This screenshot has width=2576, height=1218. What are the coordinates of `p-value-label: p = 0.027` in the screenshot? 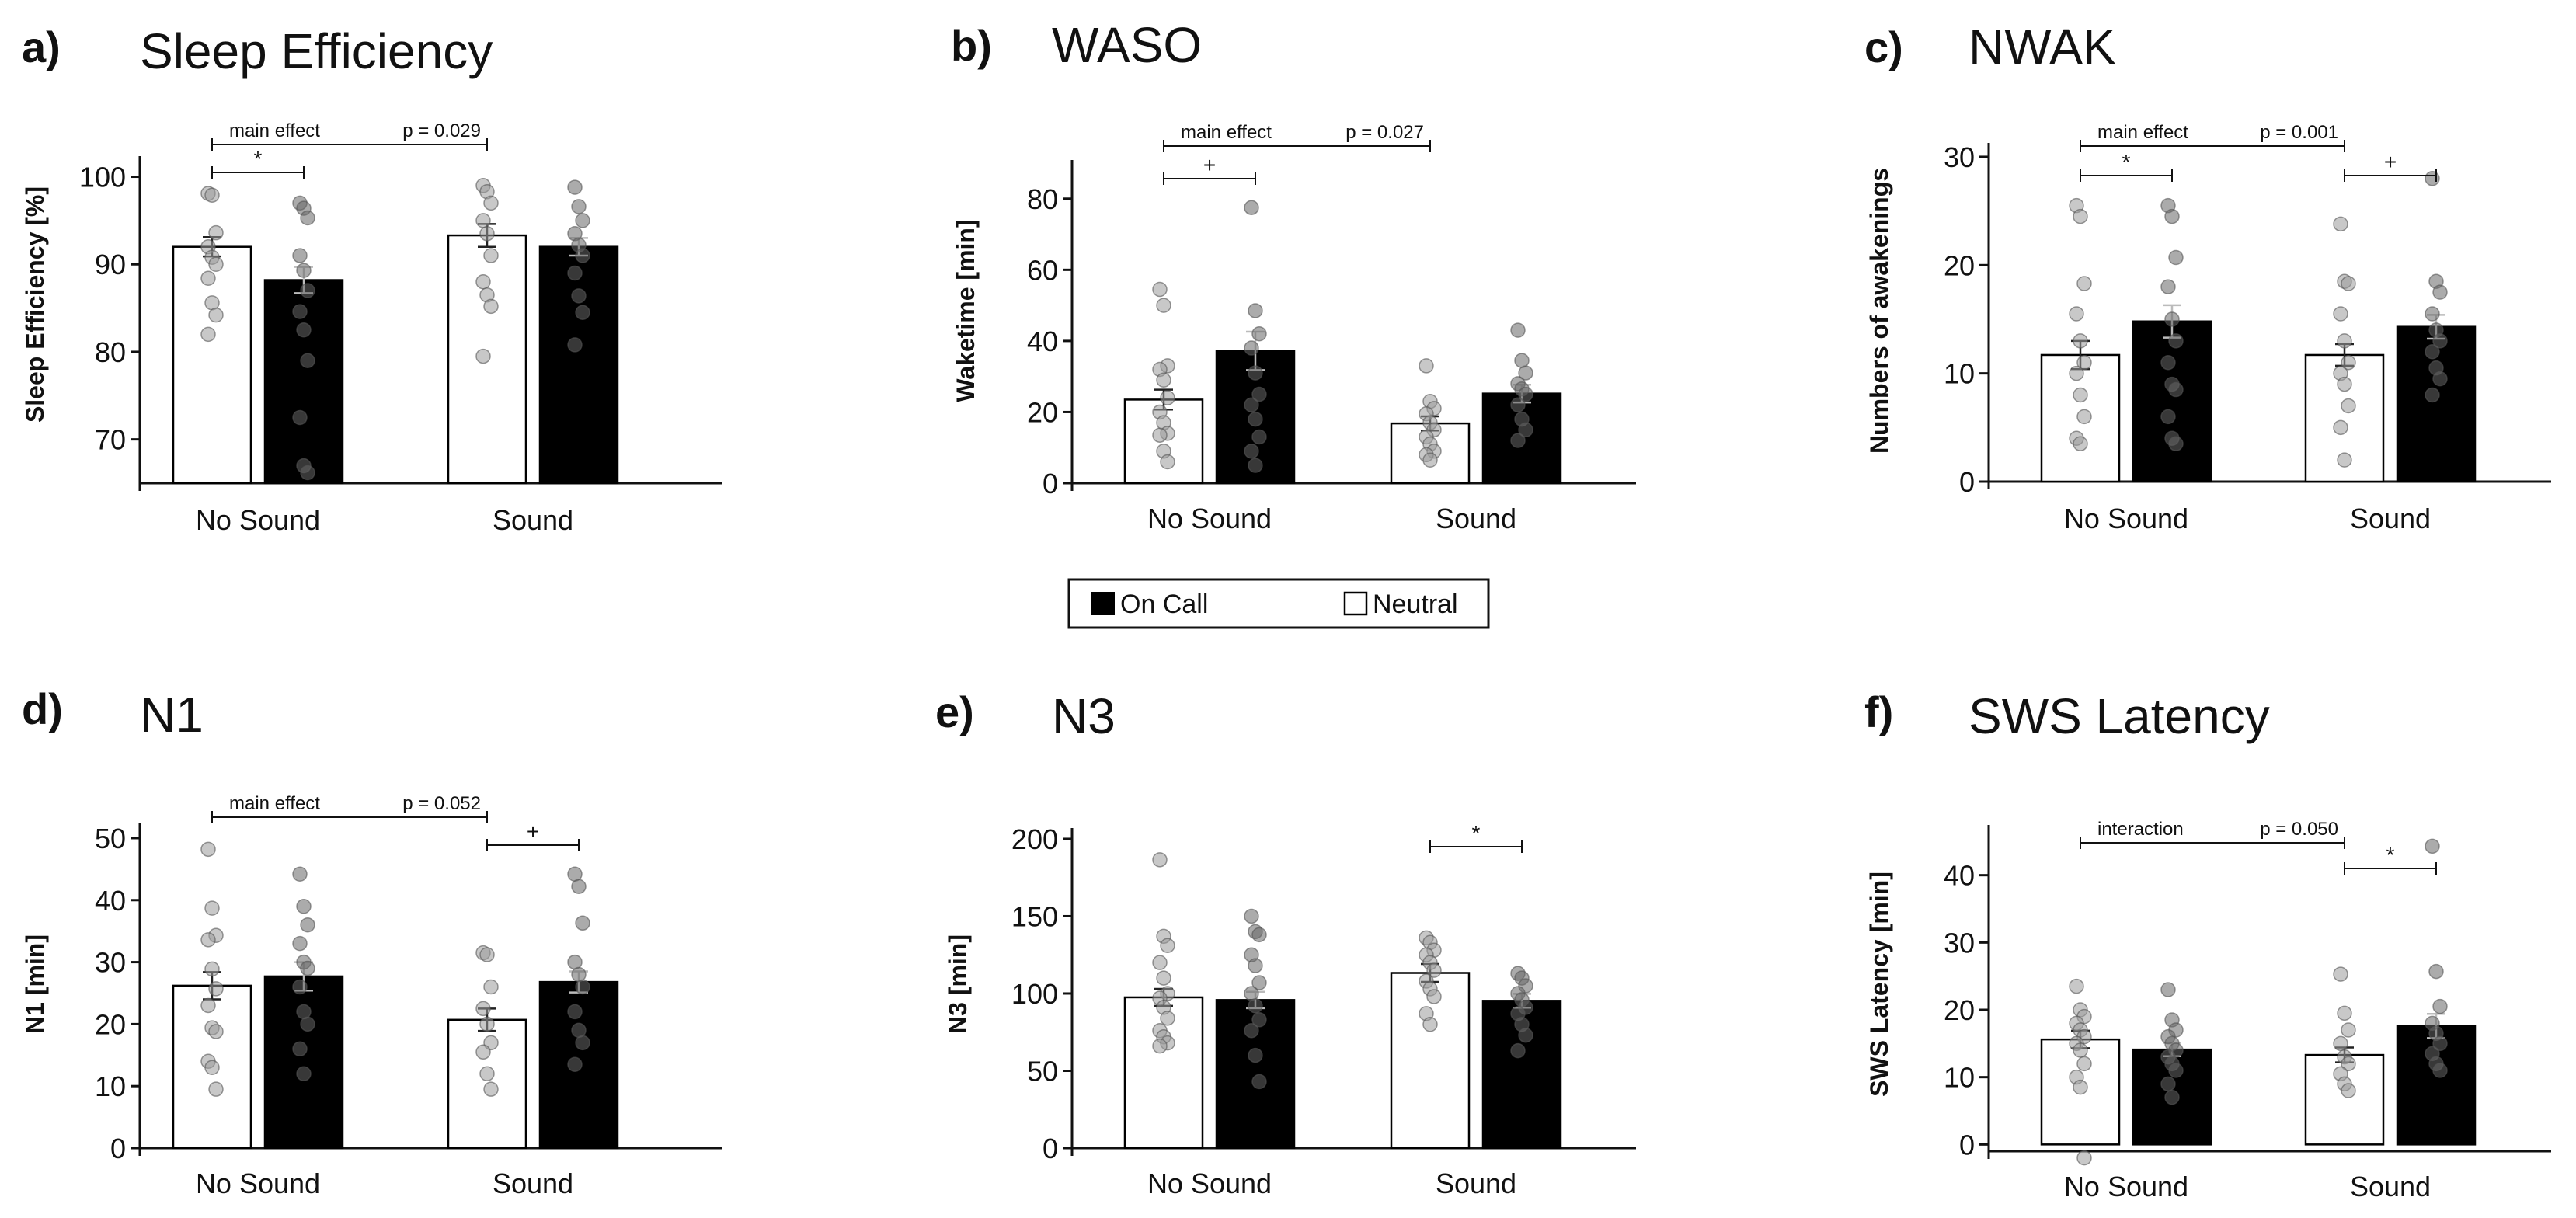 It's located at (1384, 132).